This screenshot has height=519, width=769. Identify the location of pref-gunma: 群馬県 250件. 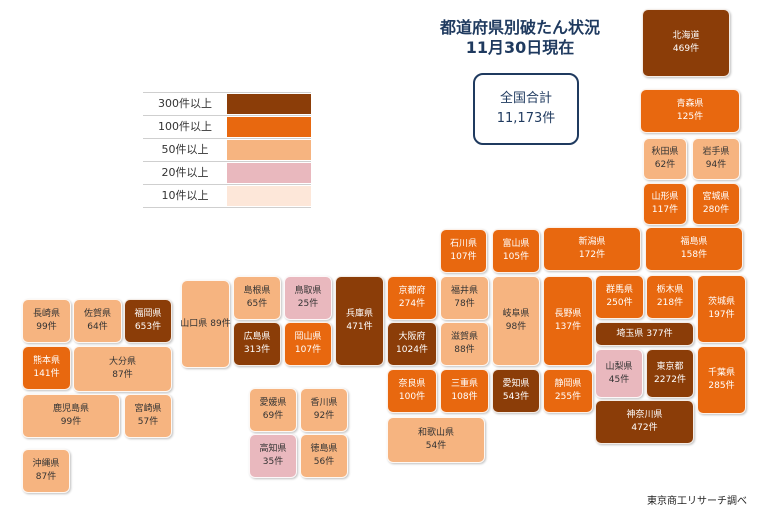
(619, 297).